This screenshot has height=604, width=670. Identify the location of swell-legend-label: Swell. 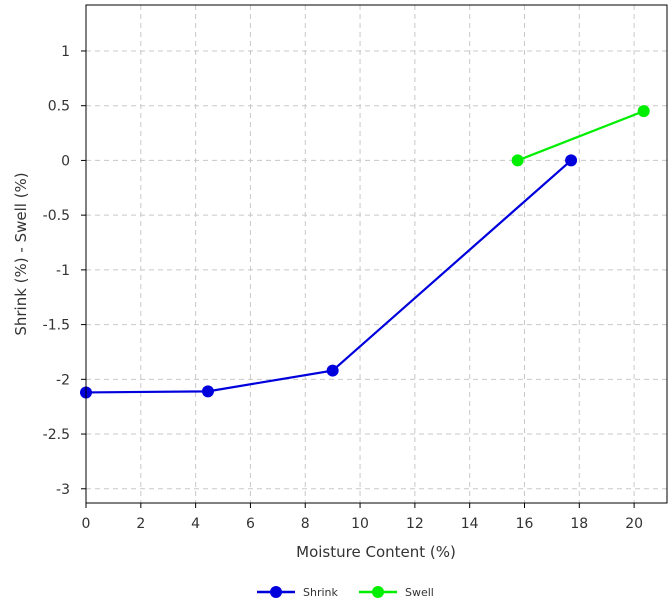
(419, 592).